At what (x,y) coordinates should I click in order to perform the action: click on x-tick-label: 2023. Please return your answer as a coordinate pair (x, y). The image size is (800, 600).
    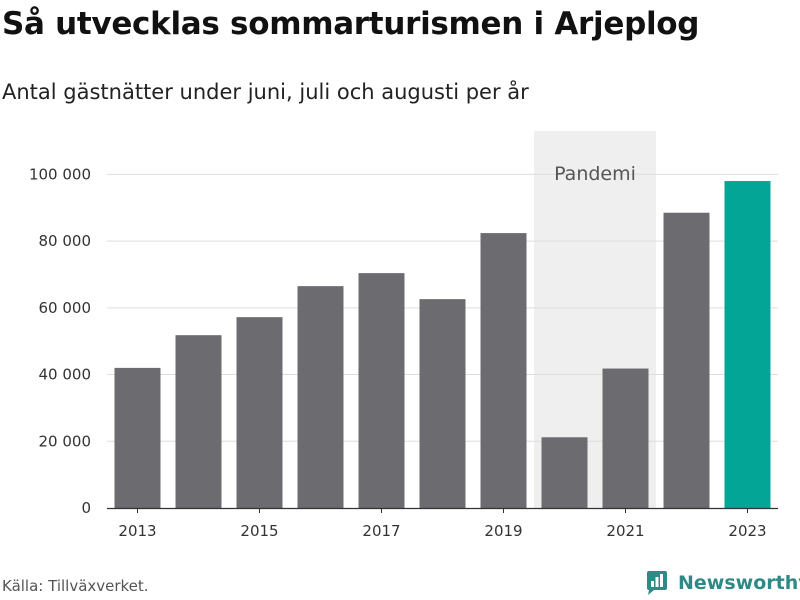
    Looking at the image, I should click on (747, 531).